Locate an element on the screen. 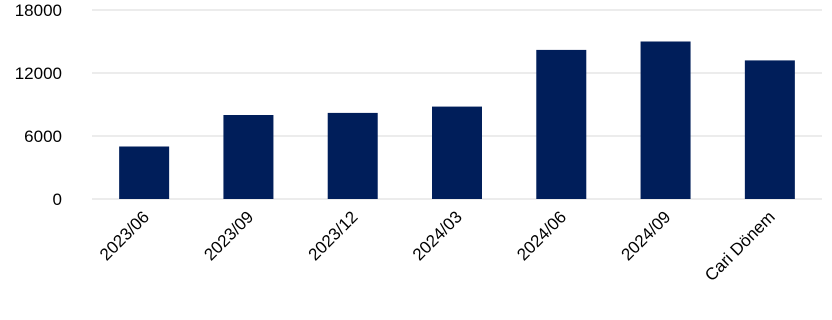 This screenshot has width=832, height=320. y-tick-label: 6000 is located at coordinates (43, 136).